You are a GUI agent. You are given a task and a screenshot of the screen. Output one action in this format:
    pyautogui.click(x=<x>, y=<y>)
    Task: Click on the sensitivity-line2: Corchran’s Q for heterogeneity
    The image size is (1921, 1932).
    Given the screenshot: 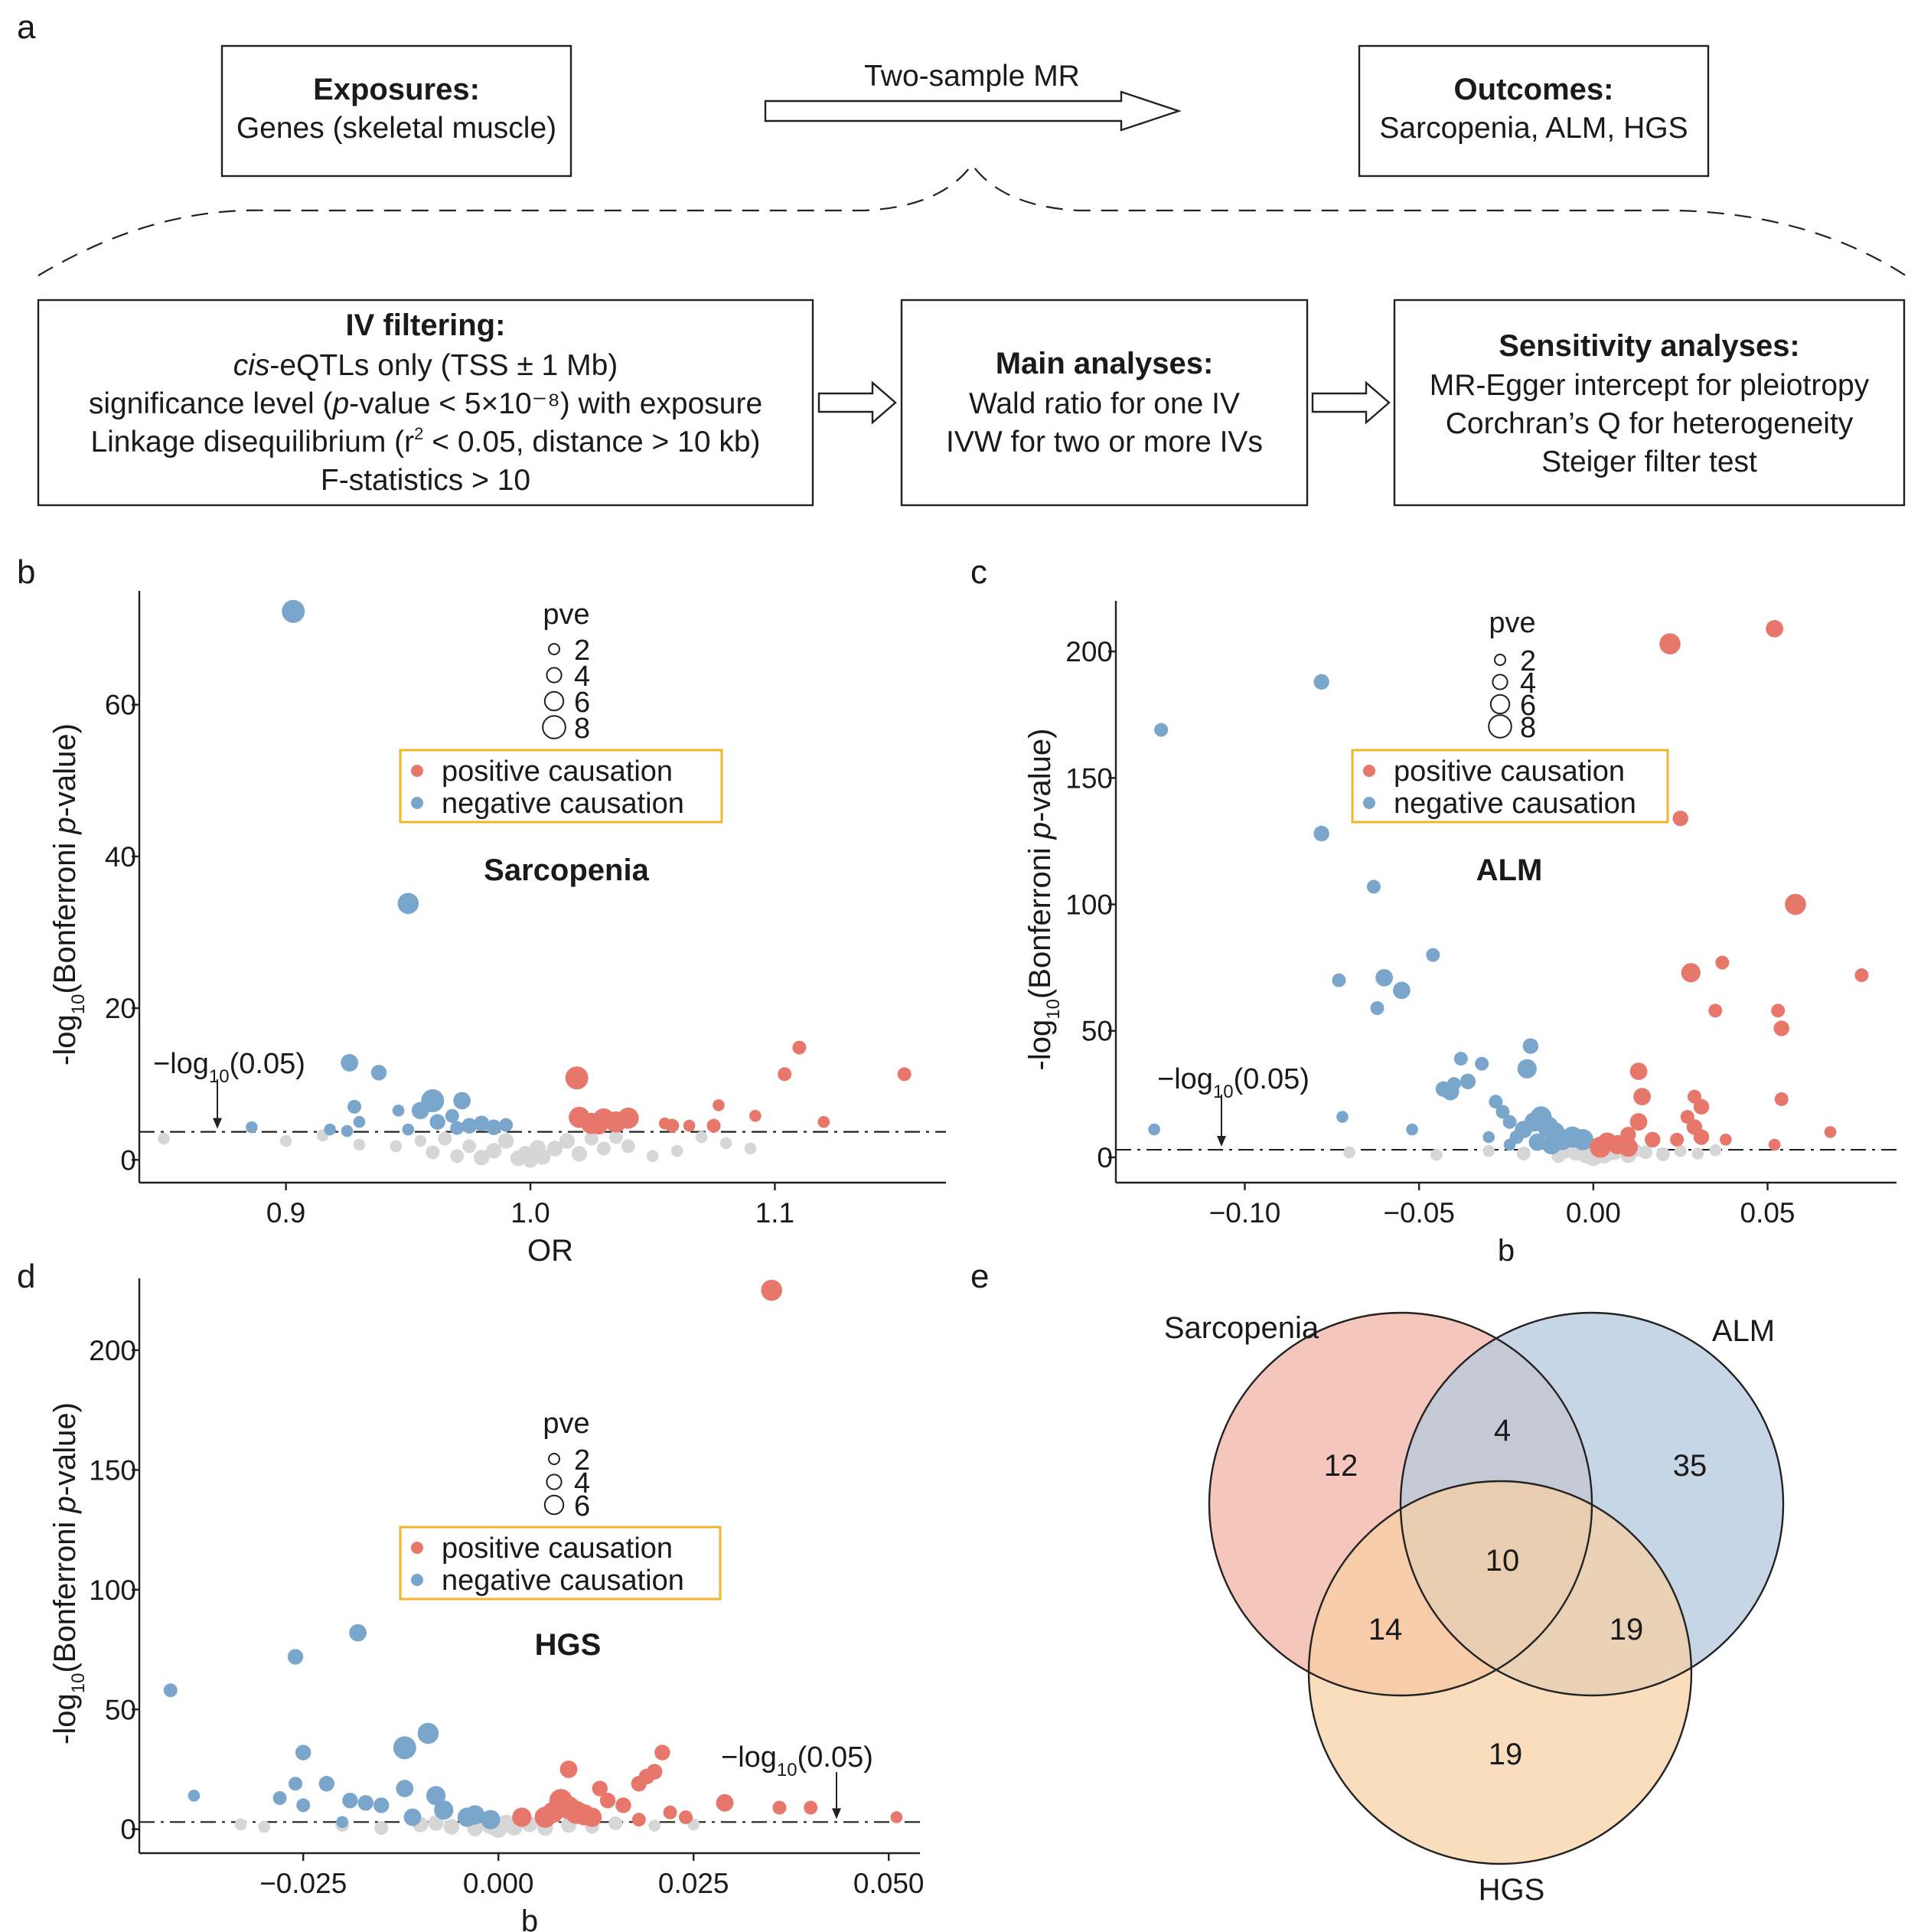 What is the action you would take?
    pyautogui.click(x=1650, y=423)
    